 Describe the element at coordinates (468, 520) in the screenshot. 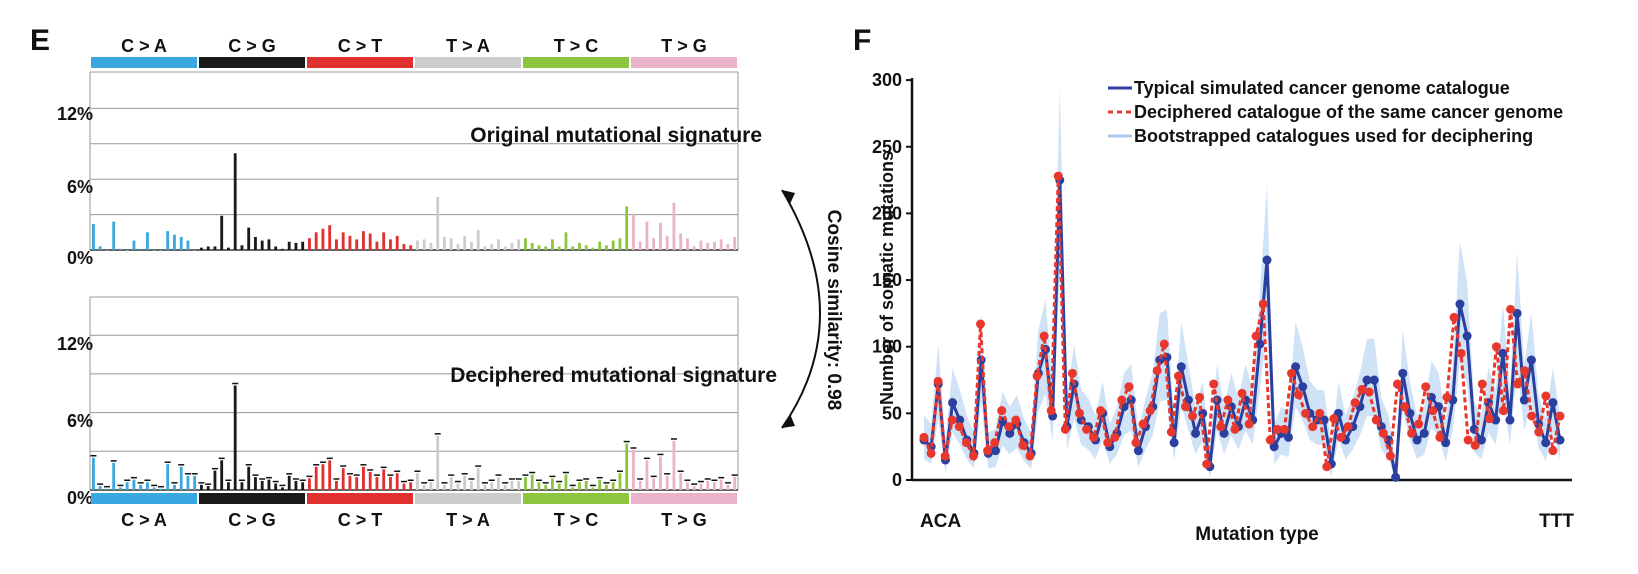

I see `e-bottom-header-label-3: T > A` at that location.